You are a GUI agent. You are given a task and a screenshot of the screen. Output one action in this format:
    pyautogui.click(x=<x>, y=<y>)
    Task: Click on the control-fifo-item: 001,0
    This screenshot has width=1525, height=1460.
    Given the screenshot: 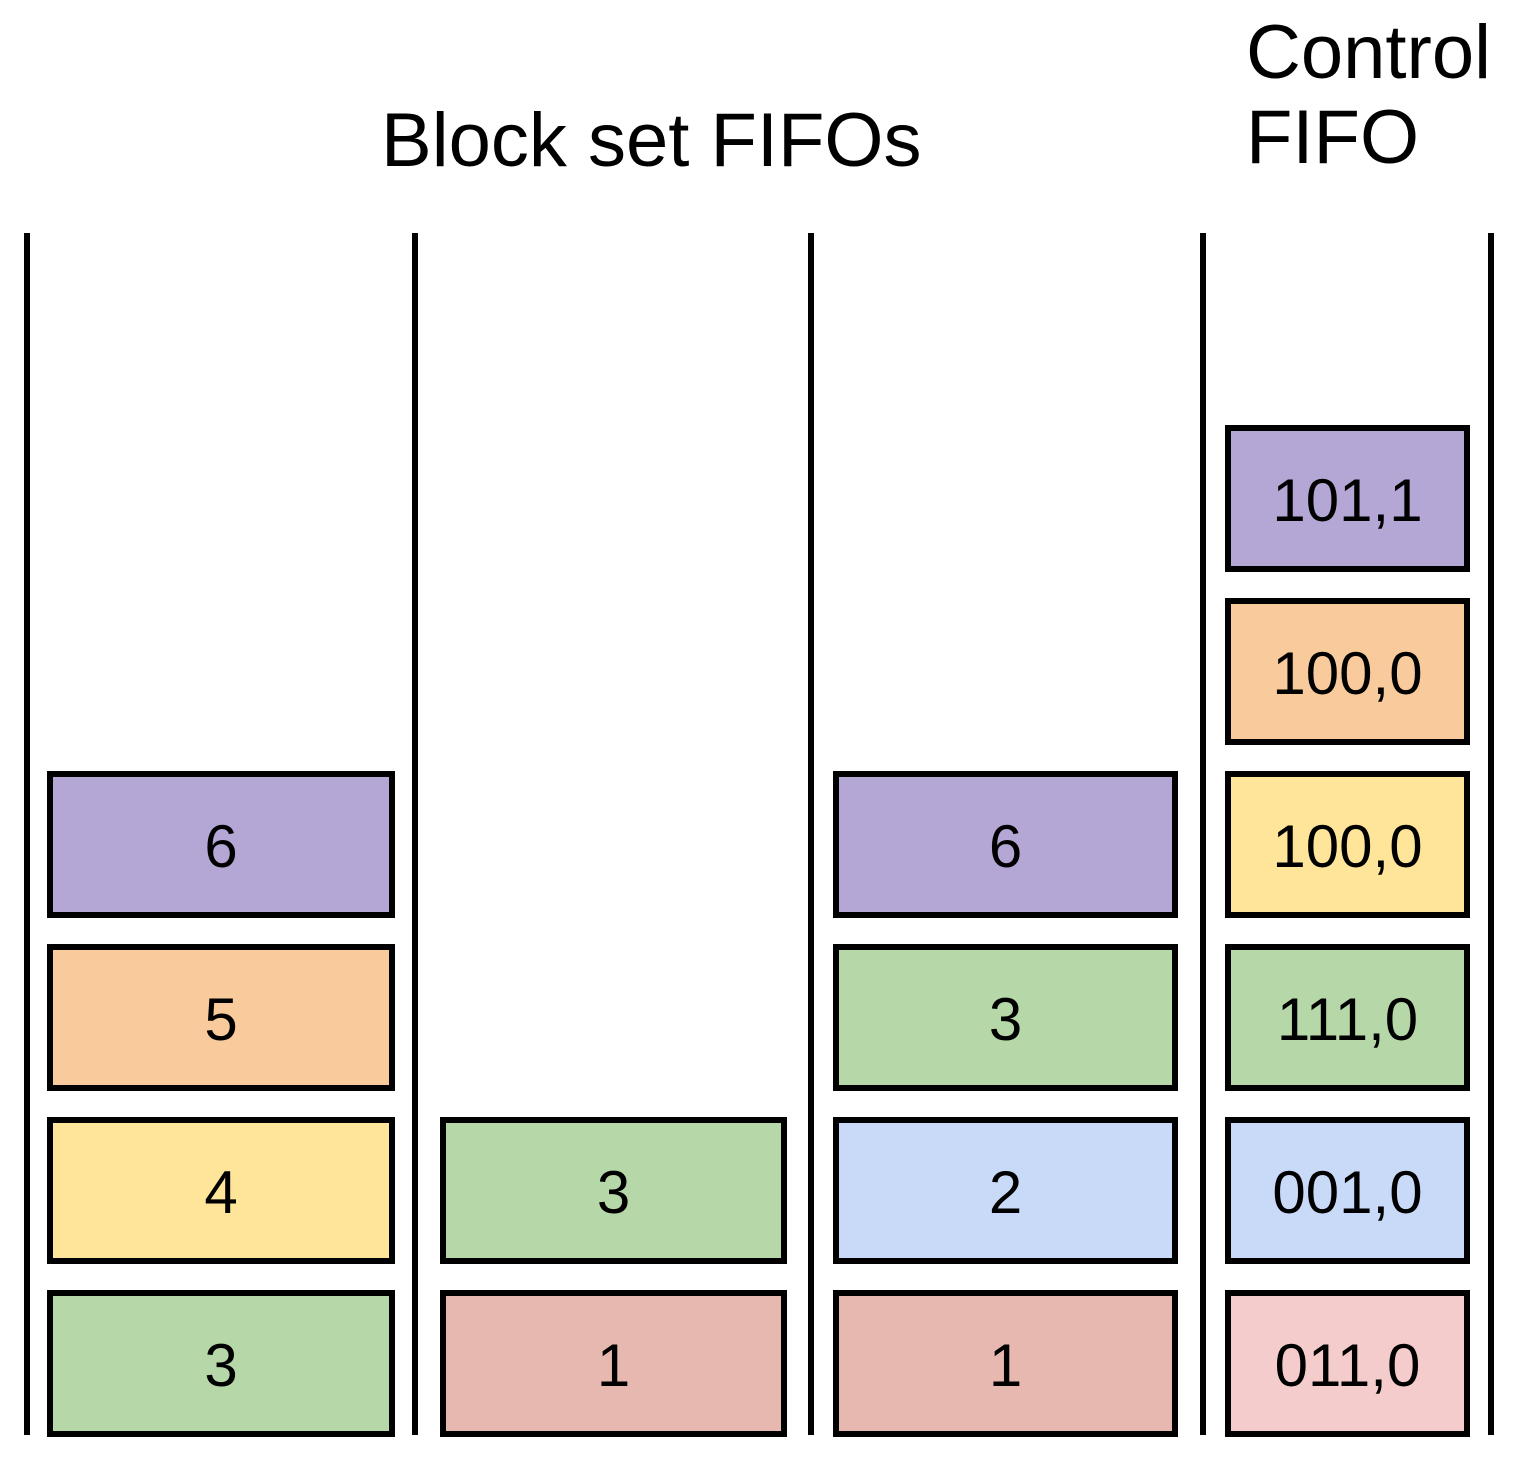 What is the action you would take?
    pyautogui.click(x=1347, y=1190)
    